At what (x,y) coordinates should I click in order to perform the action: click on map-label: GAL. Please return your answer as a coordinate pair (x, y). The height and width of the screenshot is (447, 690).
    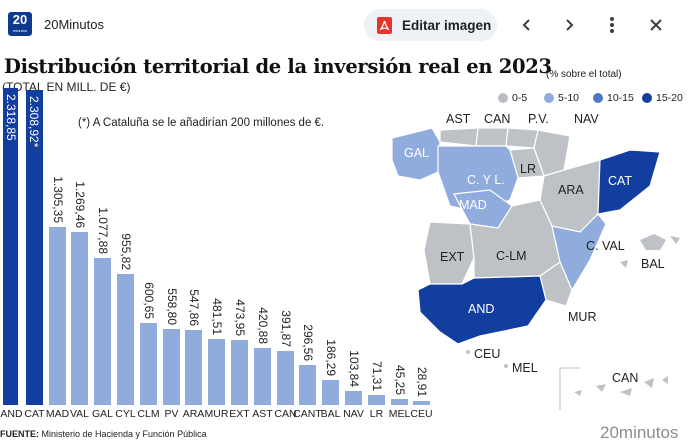
    Looking at the image, I should click on (416, 153).